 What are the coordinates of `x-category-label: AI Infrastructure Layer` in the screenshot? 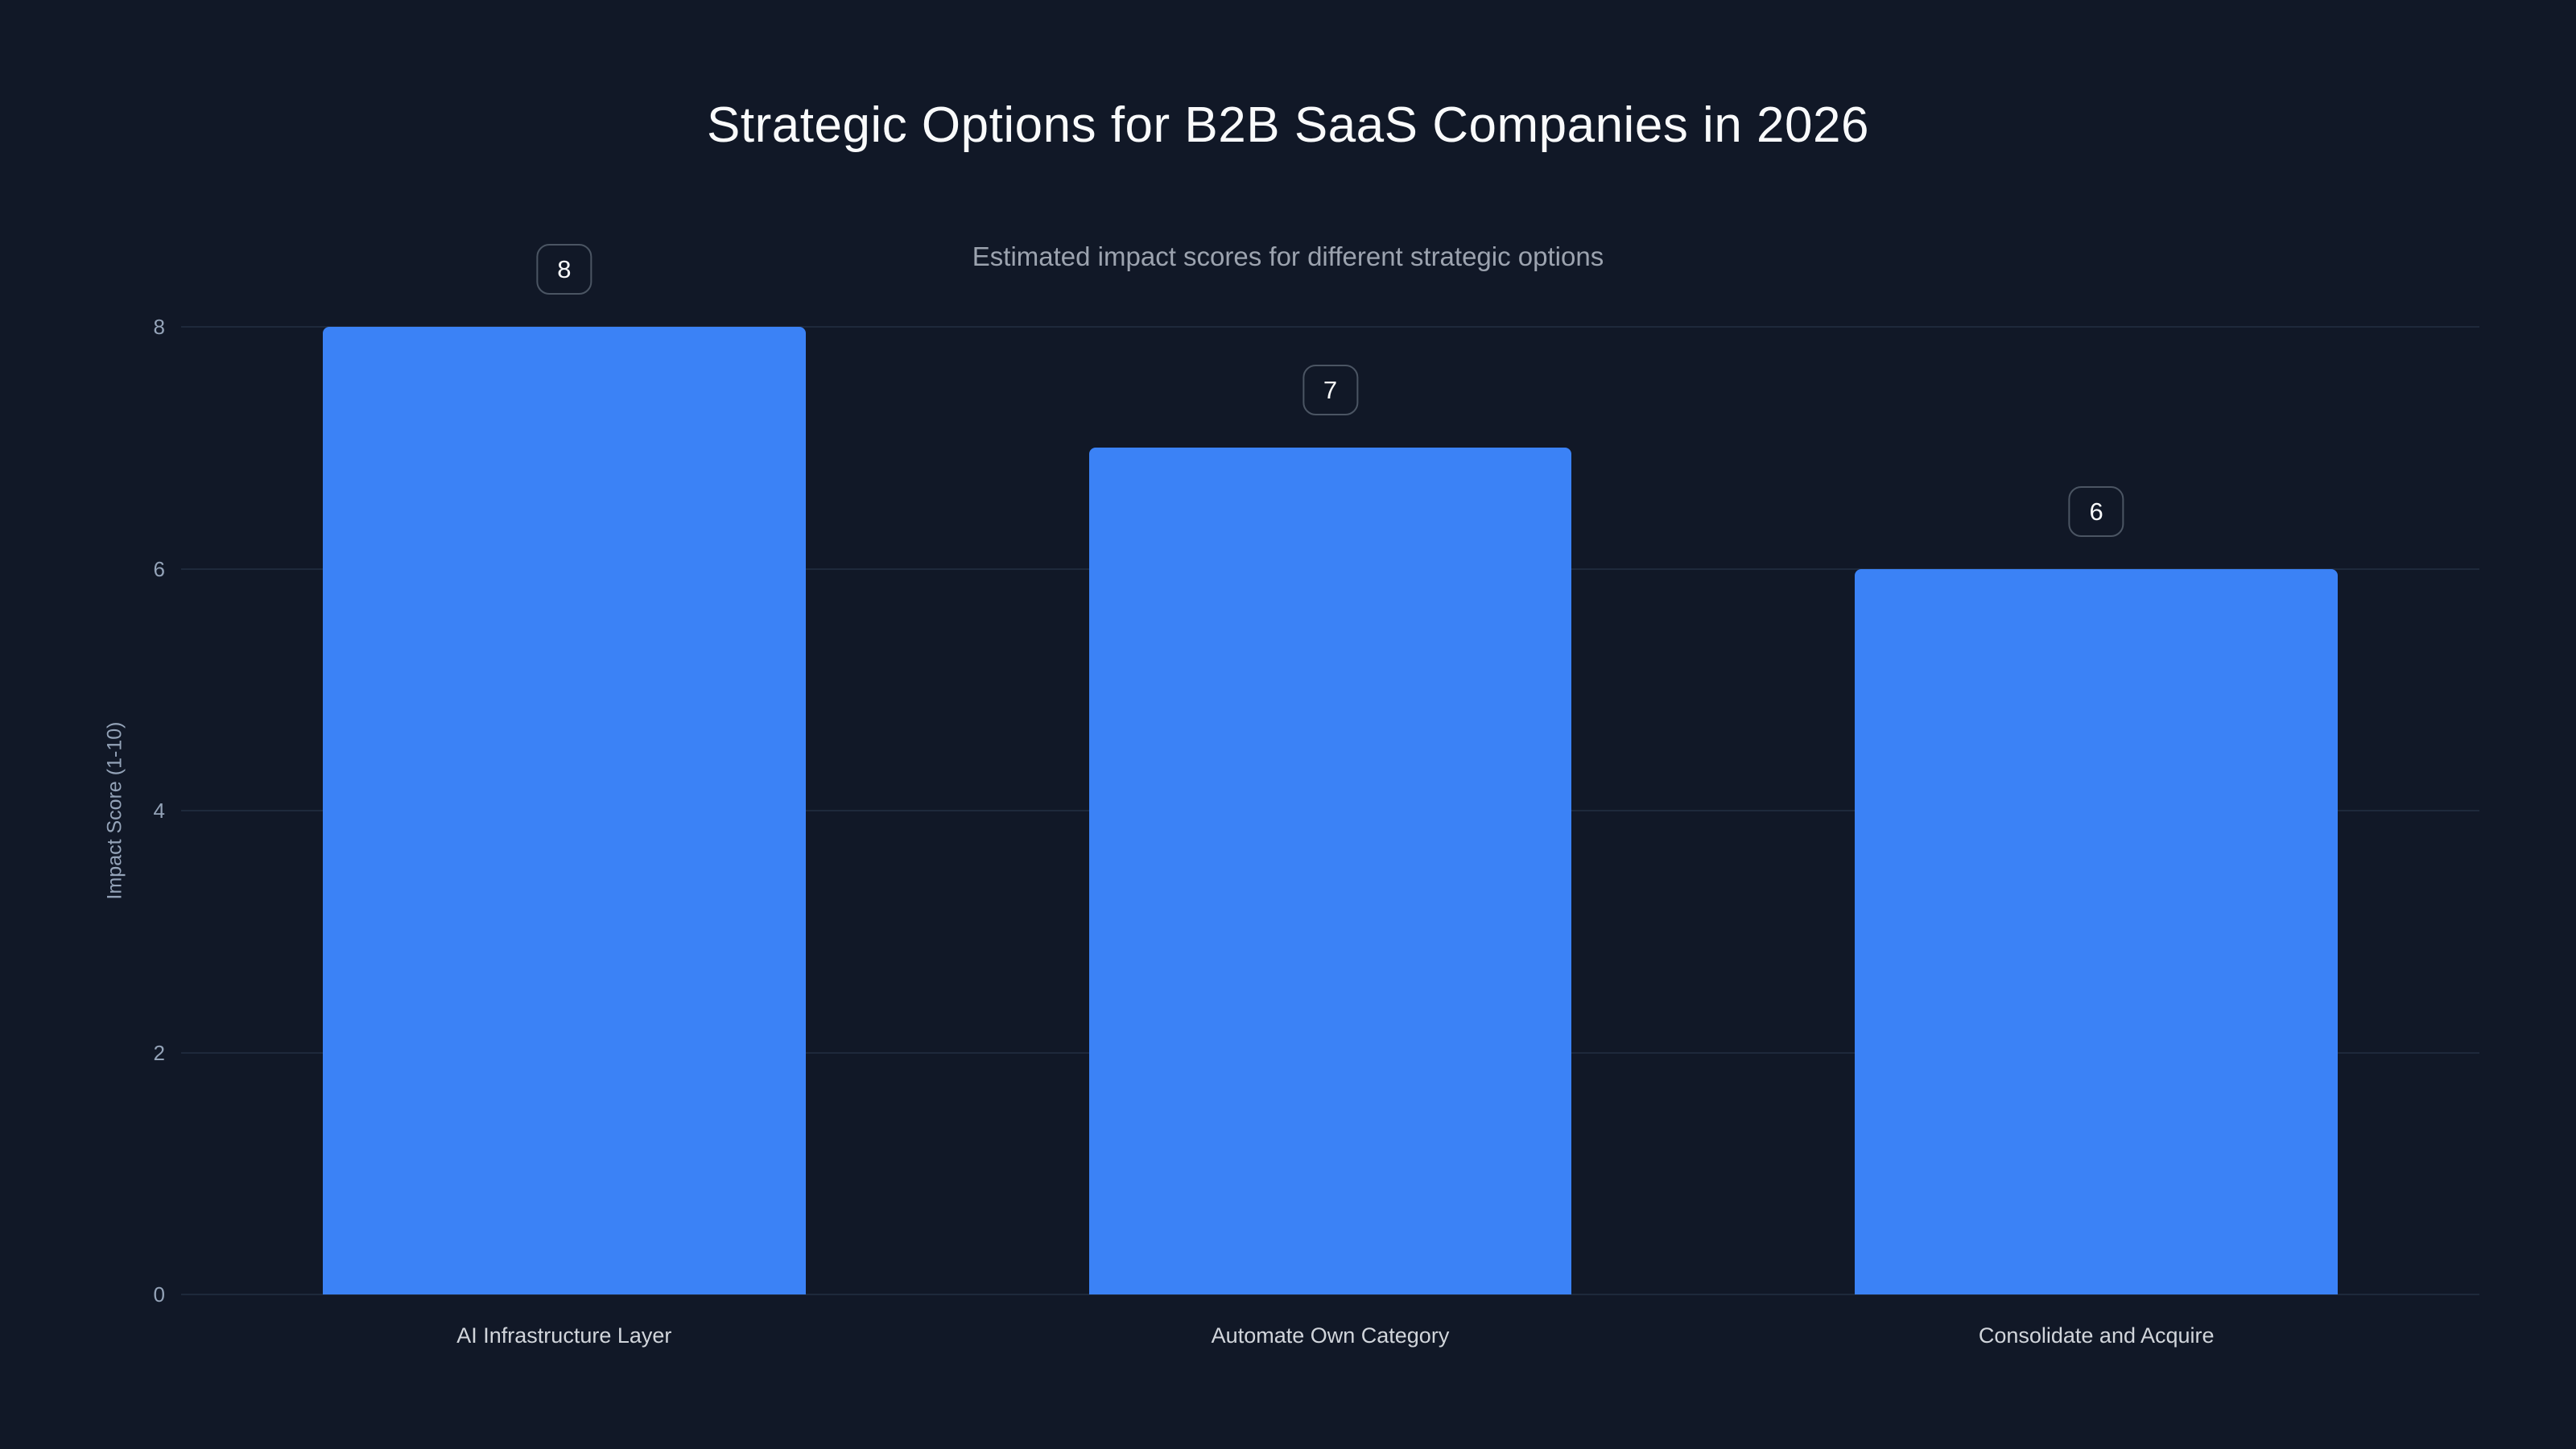 It's located at (564, 1335).